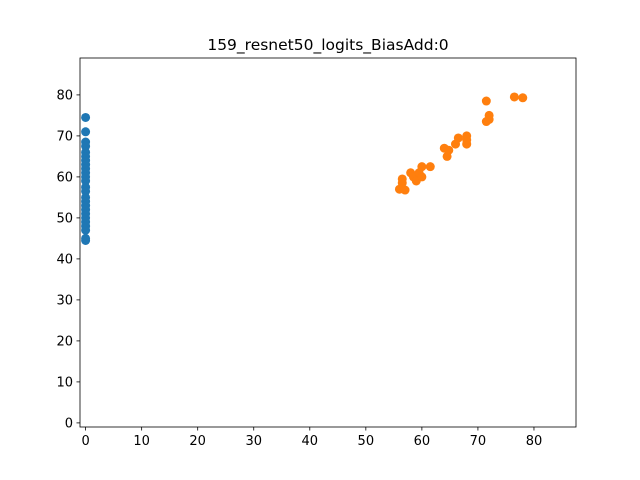 This screenshot has height=480, width=640. What do you see at coordinates (534, 441) in the screenshot?
I see `x-tick-label-80: 80` at bounding box center [534, 441].